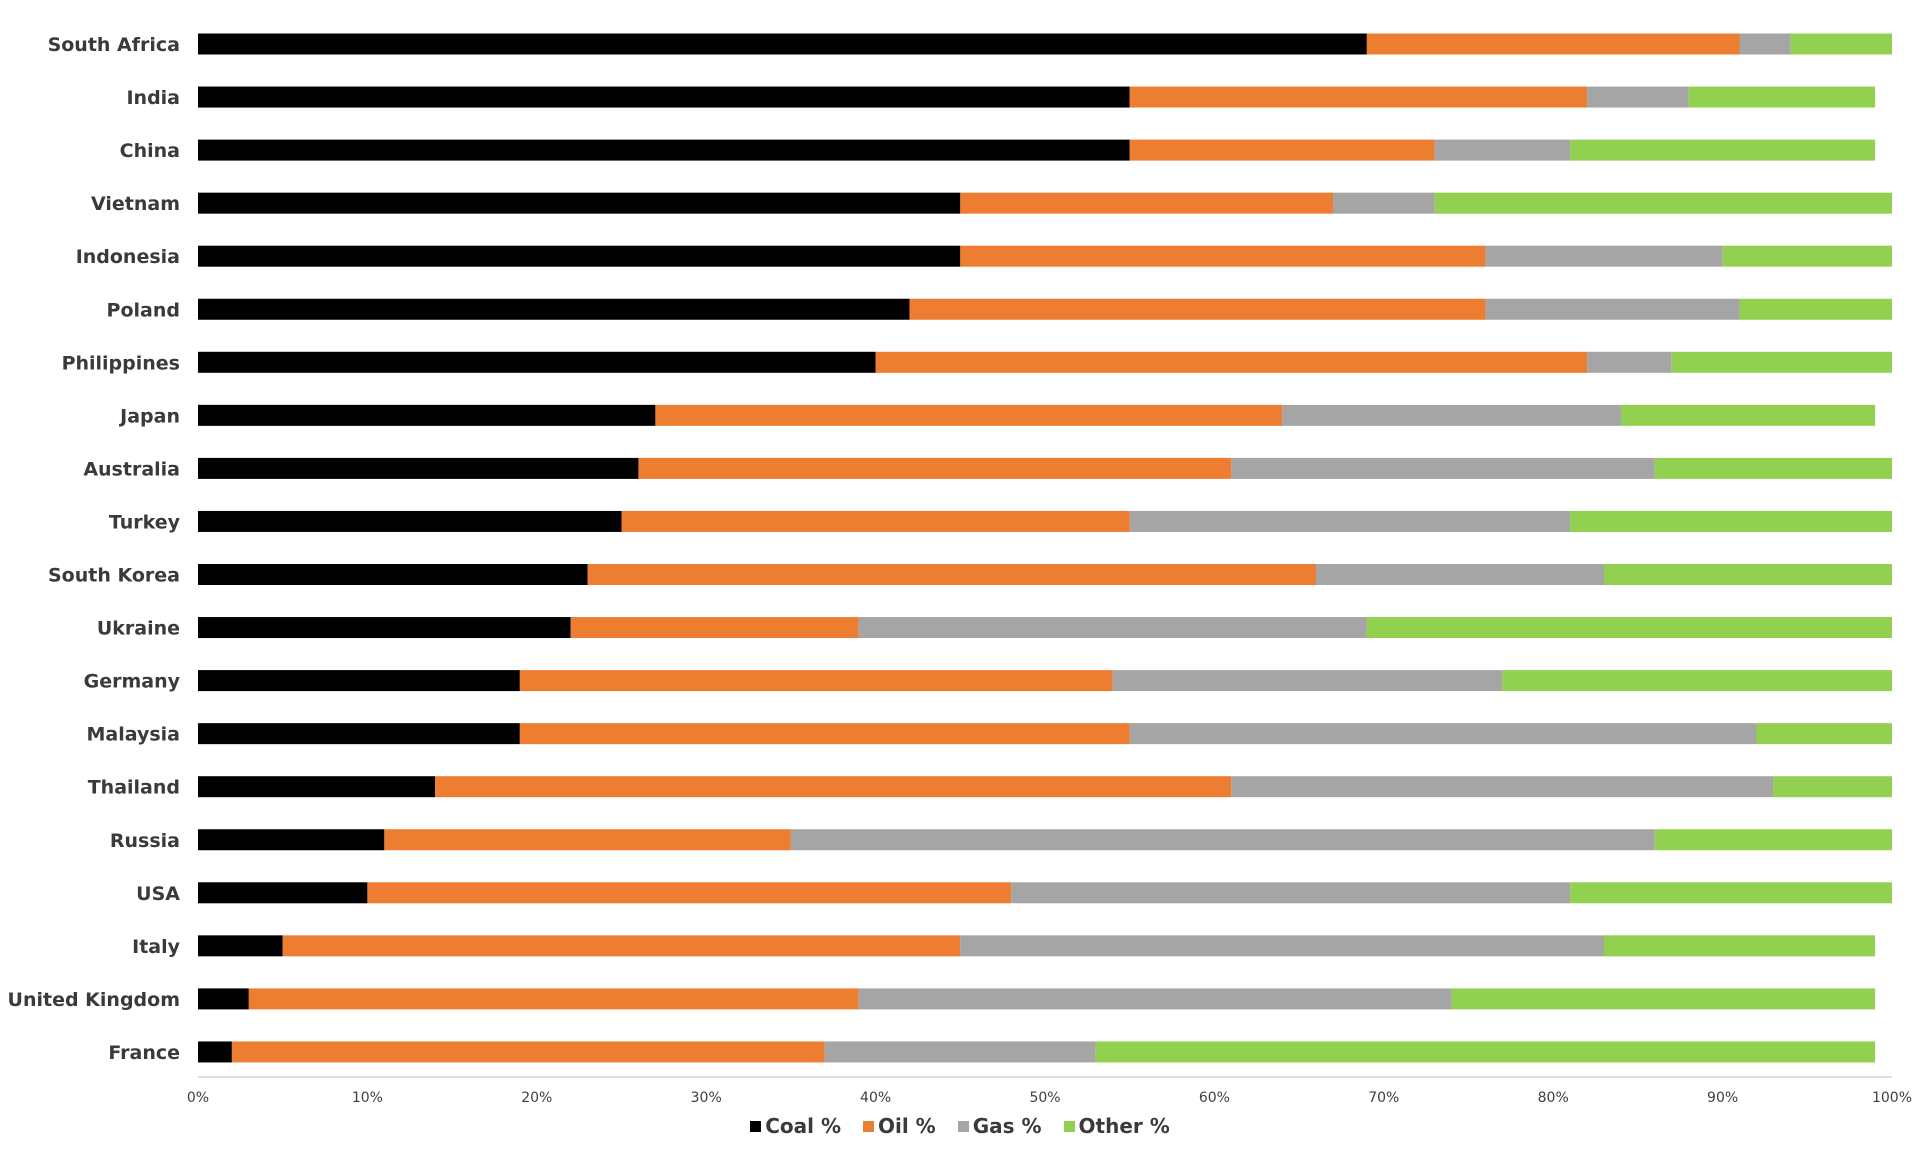 The image size is (1920, 1154). I want to click on bar-russia-oil, so click(587, 840).